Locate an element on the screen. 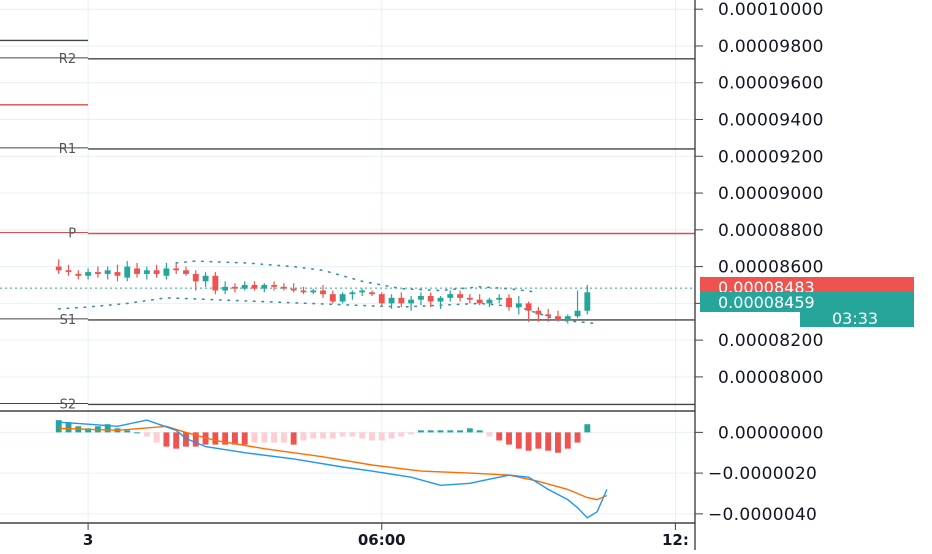  signal-line is located at coordinates (333, 463).